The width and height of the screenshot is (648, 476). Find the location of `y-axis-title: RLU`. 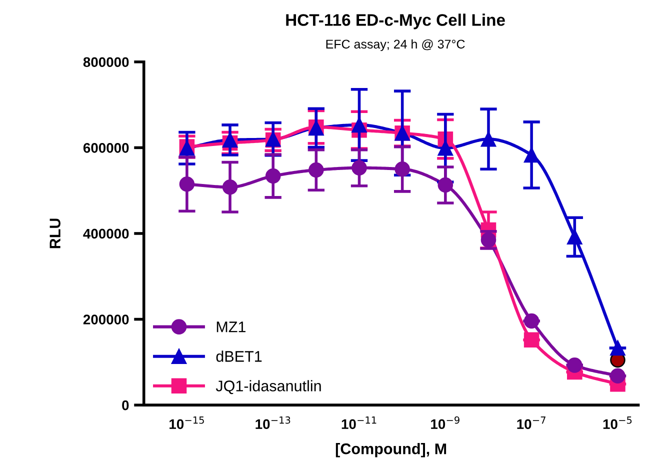

y-axis-title: RLU is located at coordinates (55, 233).